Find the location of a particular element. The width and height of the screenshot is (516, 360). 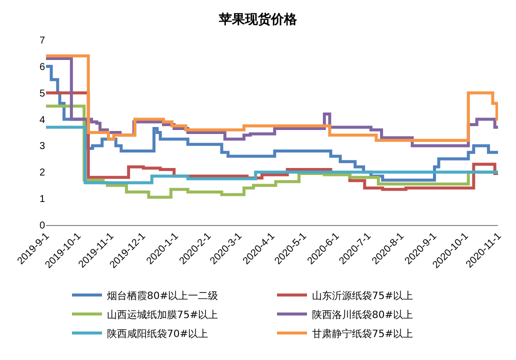

legend-label: 陕西咸阳纸袋70#以上 is located at coordinates (157, 334).